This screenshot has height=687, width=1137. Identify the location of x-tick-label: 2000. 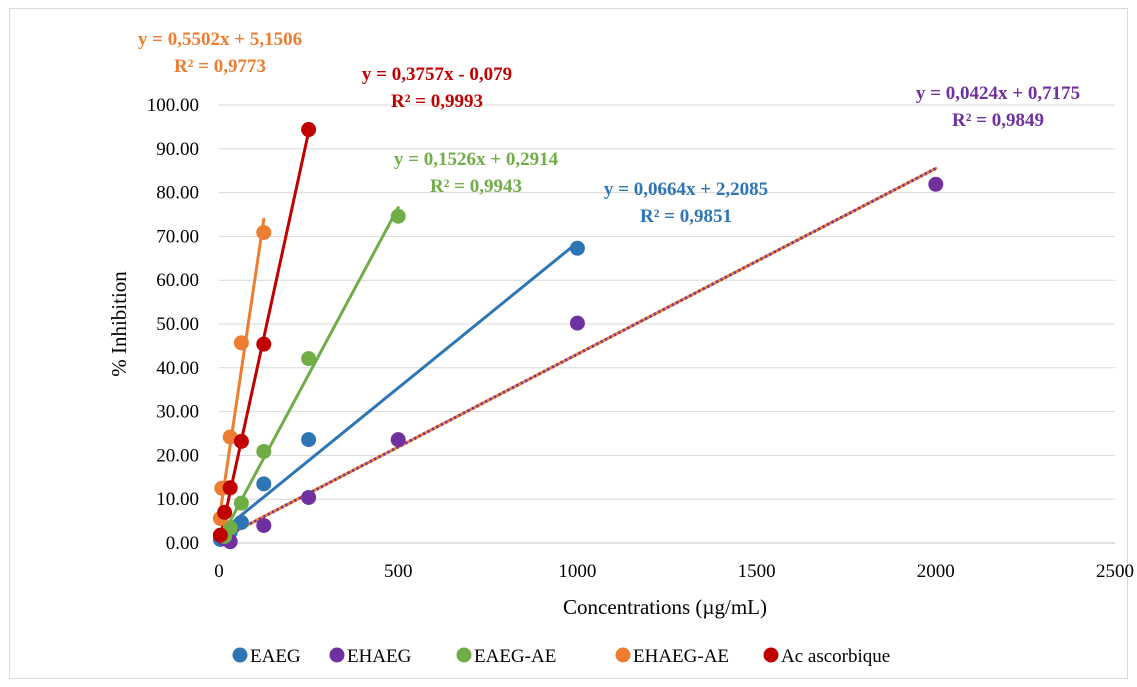
(936, 571).